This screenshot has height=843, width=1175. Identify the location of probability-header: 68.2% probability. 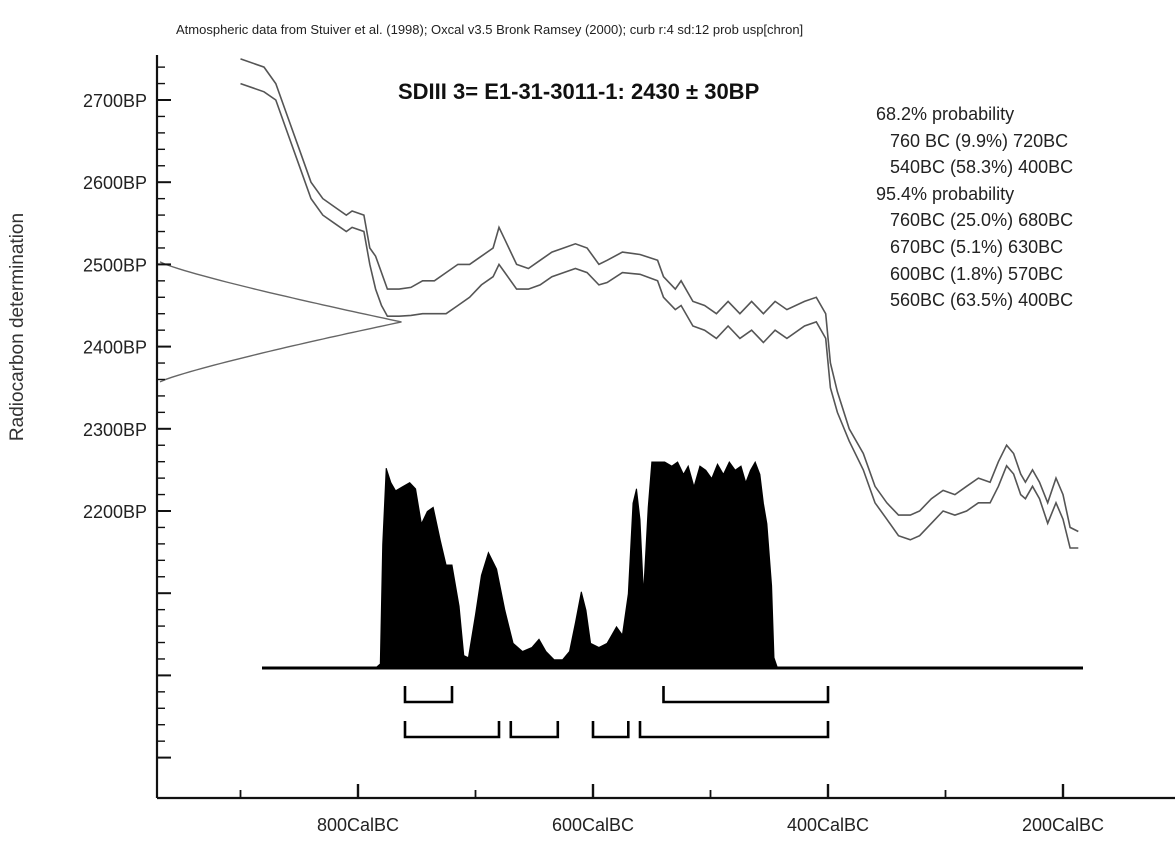
(945, 114).